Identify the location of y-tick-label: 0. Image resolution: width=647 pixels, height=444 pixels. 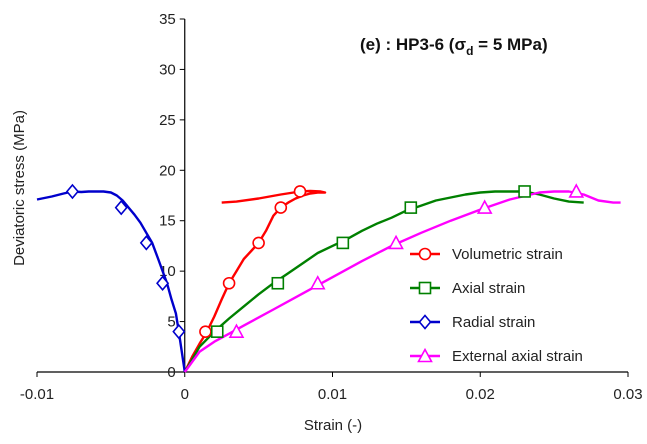
(171, 372).